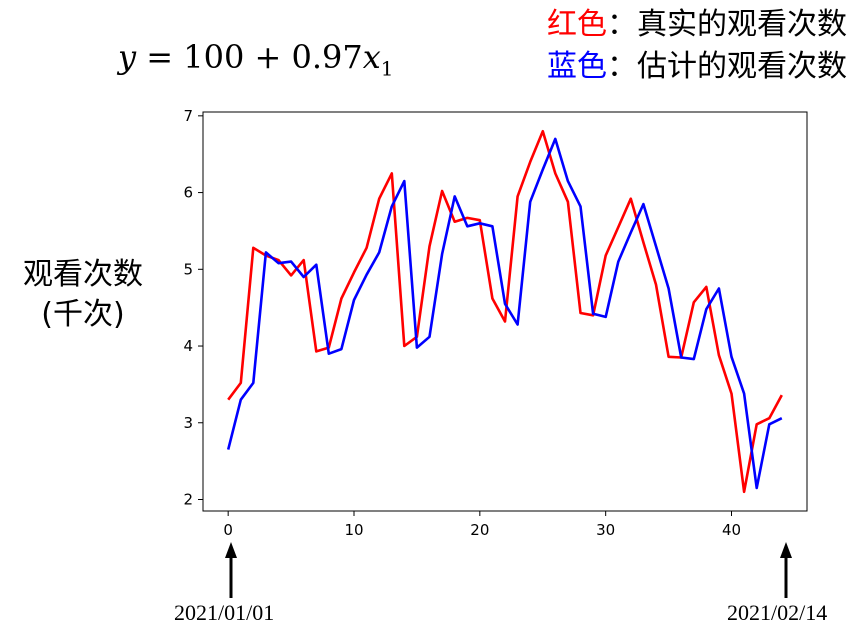 This screenshot has height=639, width=861. What do you see at coordinates (188, 346) in the screenshot?
I see `y-tick-label: 4` at bounding box center [188, 346].